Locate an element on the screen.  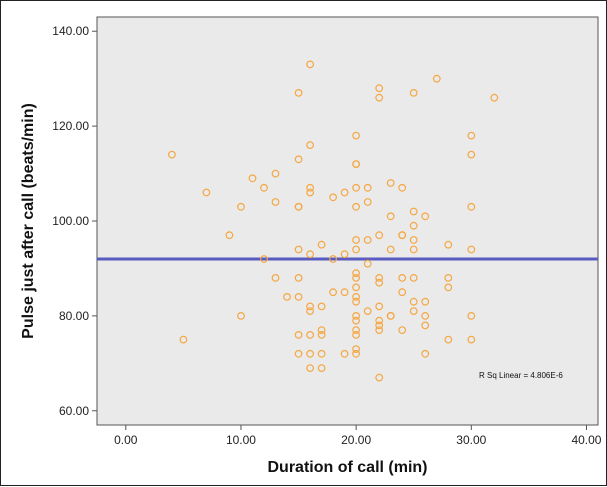
x-tick-label: 10.00 is located at coordinates (241, 440).